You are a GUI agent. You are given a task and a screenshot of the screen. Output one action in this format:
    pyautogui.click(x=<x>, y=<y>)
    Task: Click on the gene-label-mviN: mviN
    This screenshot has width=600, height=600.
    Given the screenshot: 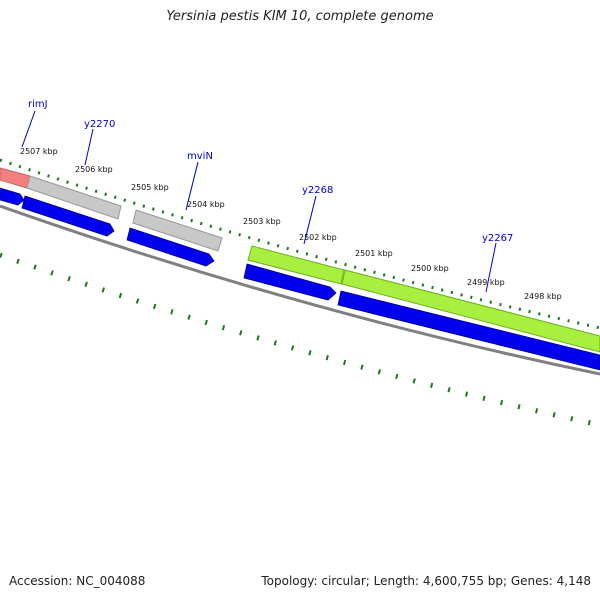 What is the action you would take?
    pyautogui.click(x=200, y=156)
    